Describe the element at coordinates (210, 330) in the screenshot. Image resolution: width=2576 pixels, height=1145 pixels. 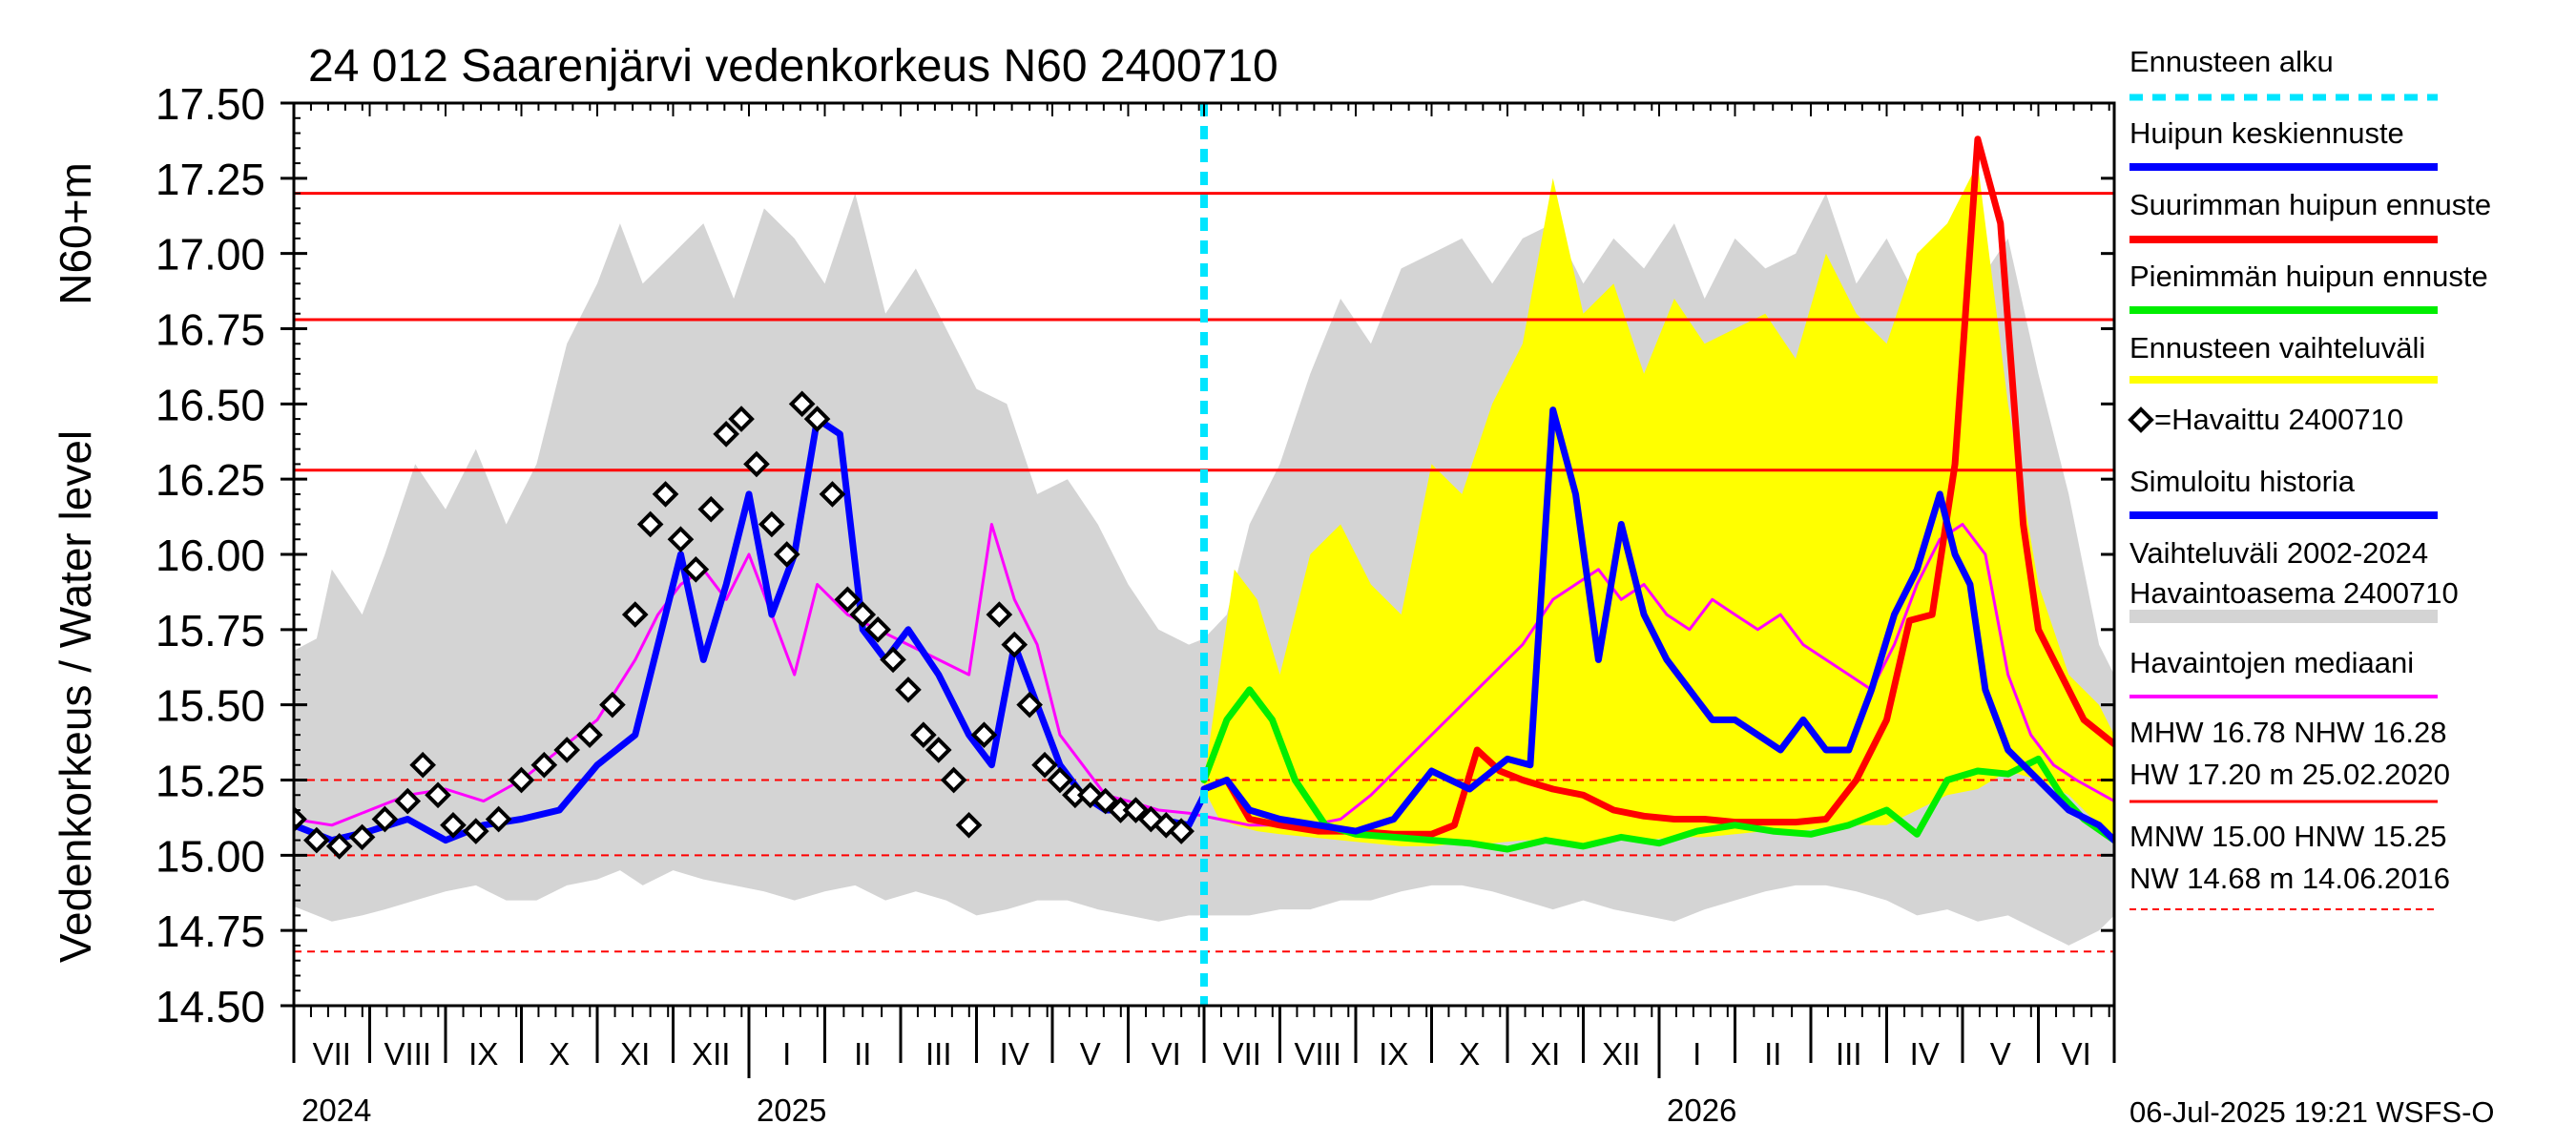
I see `y-tick-label: 16.75` at that location.